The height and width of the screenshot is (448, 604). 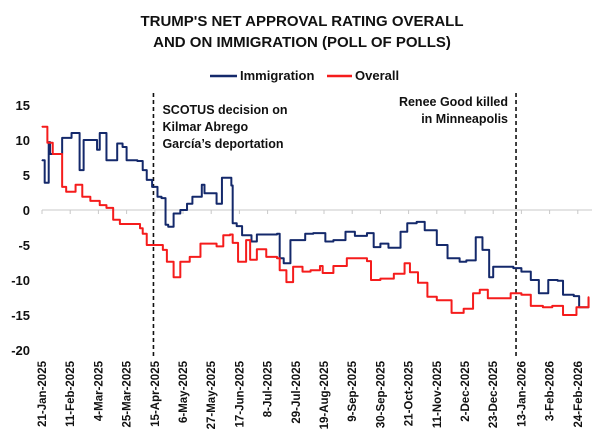 I want to click on y-tick-label: 15, so click(x=23, y=105).